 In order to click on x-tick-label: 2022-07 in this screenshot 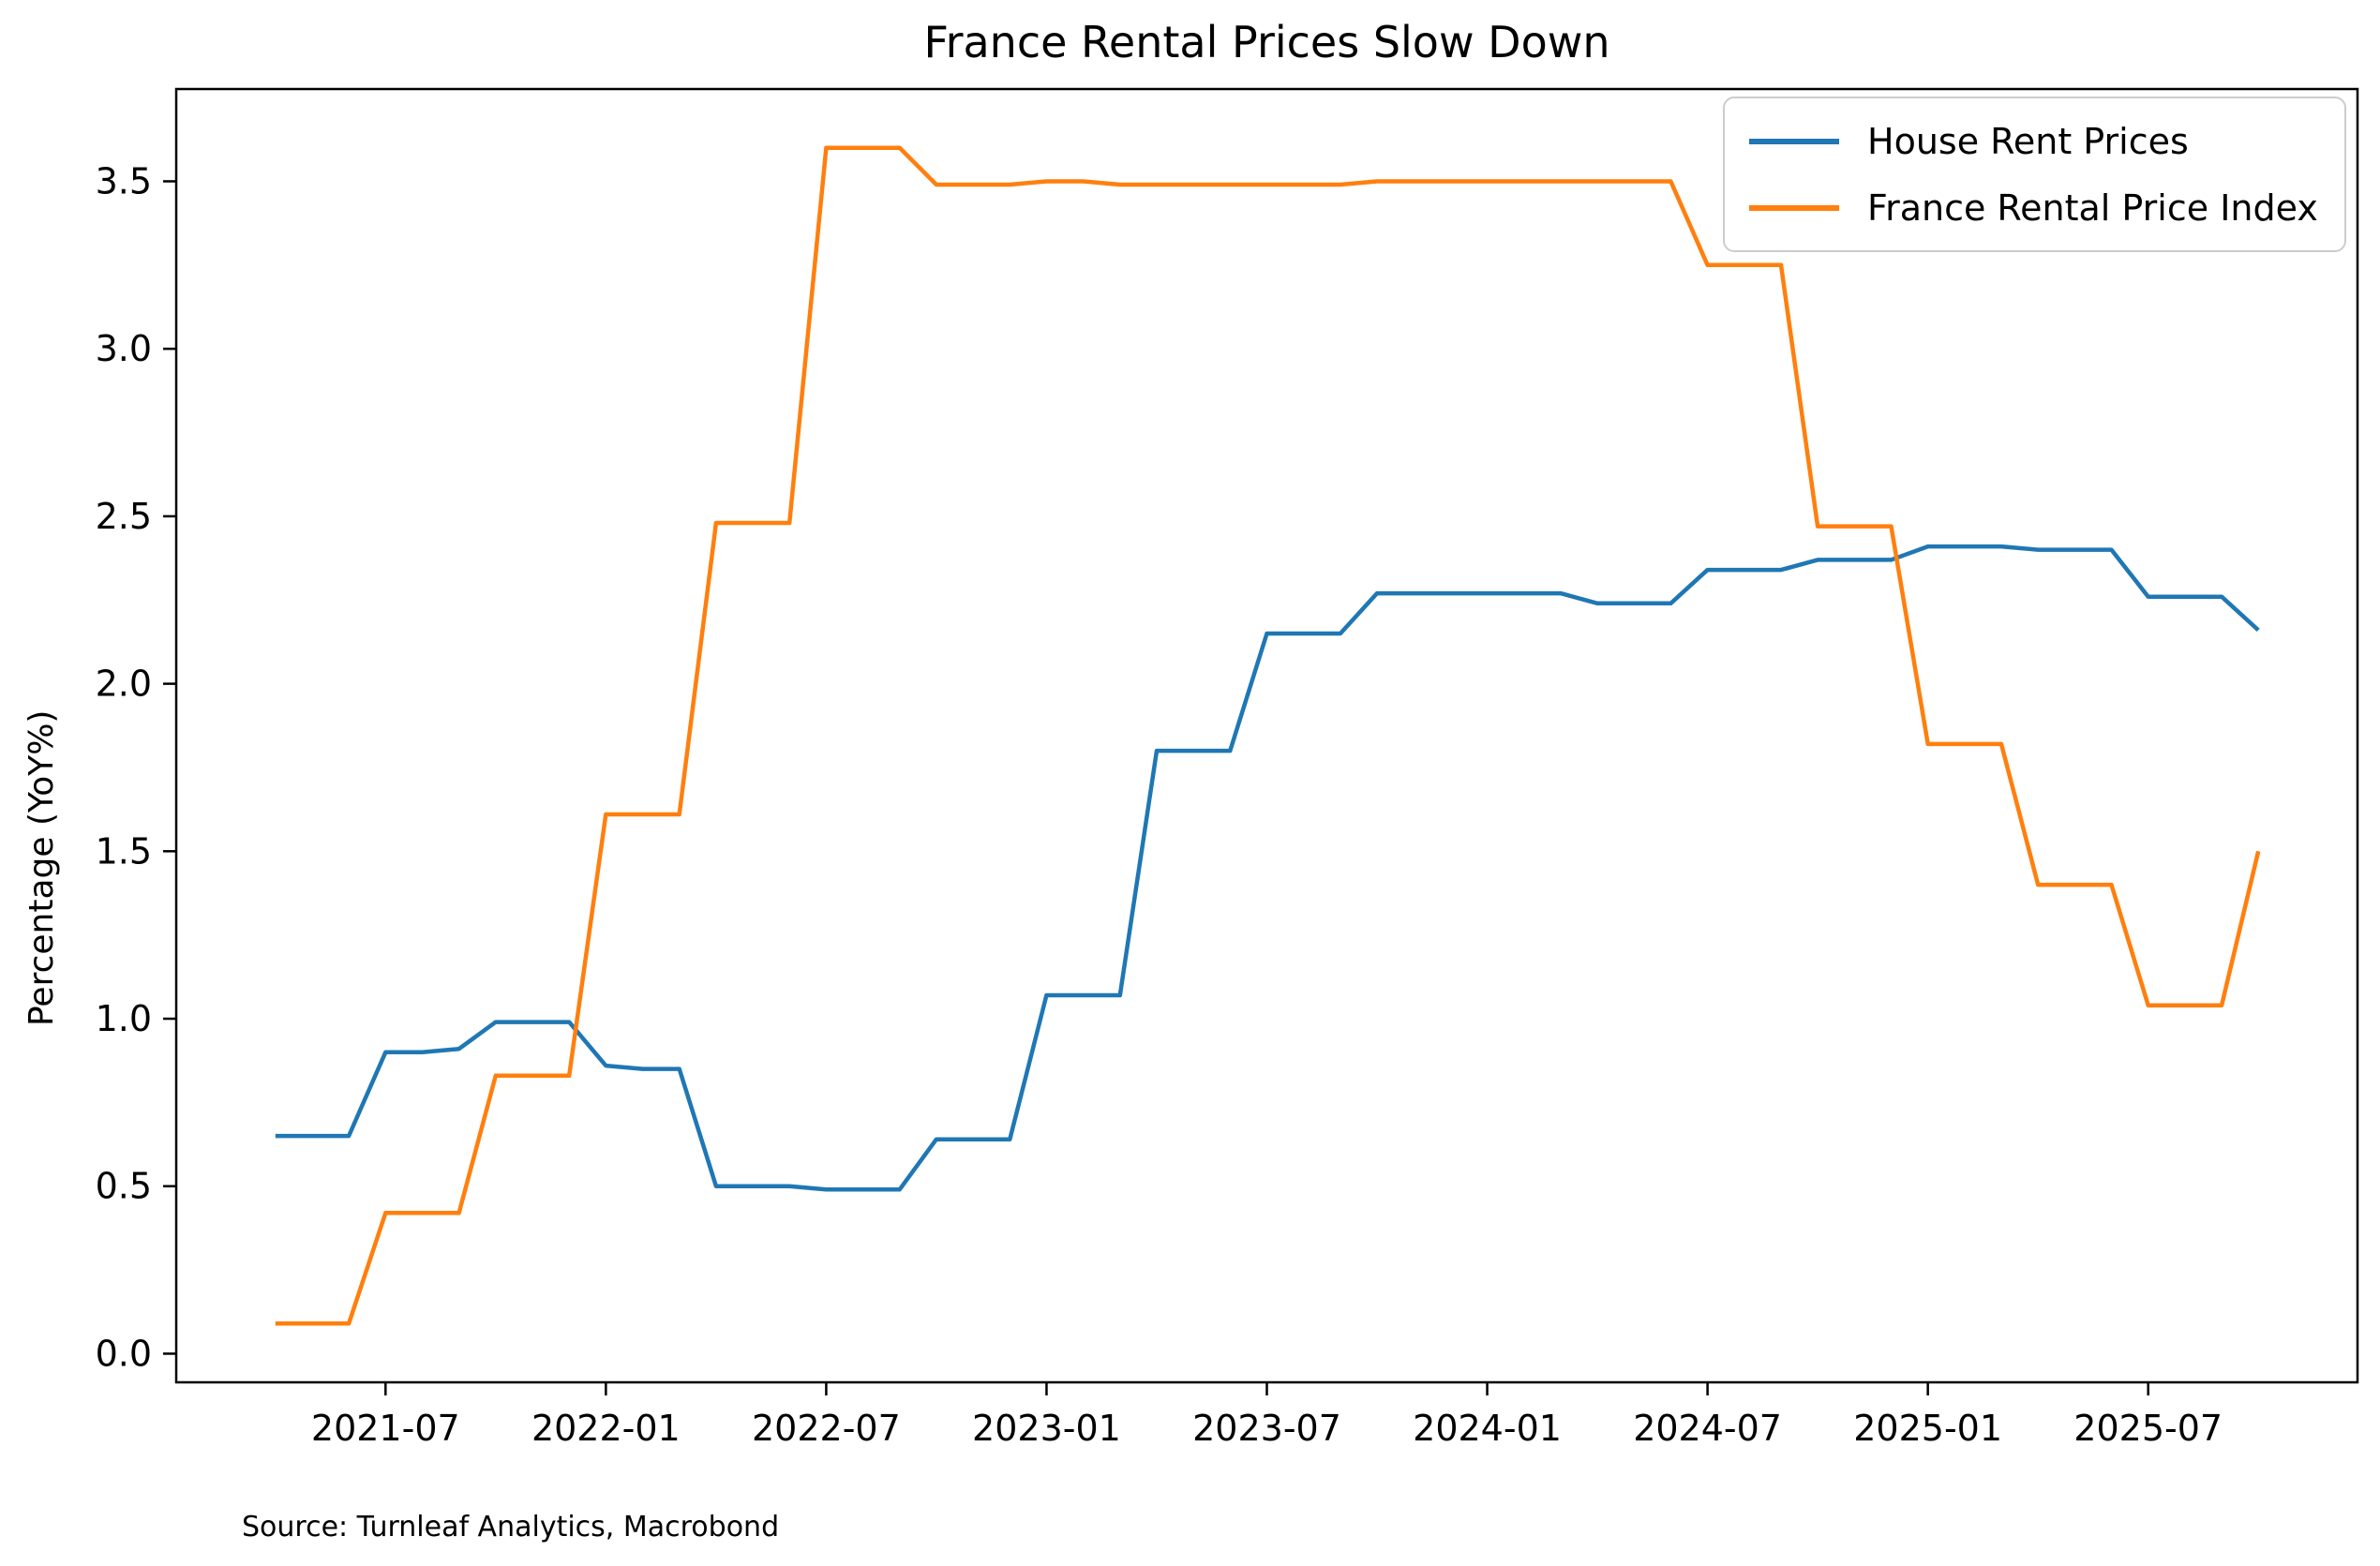, I will do `click(826, 1428)`.